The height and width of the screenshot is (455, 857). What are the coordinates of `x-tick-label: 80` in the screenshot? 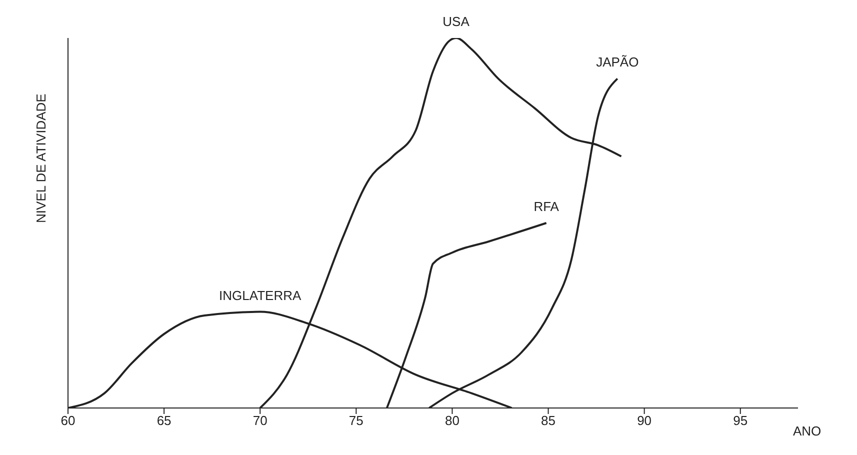 It's located at (452, 420).